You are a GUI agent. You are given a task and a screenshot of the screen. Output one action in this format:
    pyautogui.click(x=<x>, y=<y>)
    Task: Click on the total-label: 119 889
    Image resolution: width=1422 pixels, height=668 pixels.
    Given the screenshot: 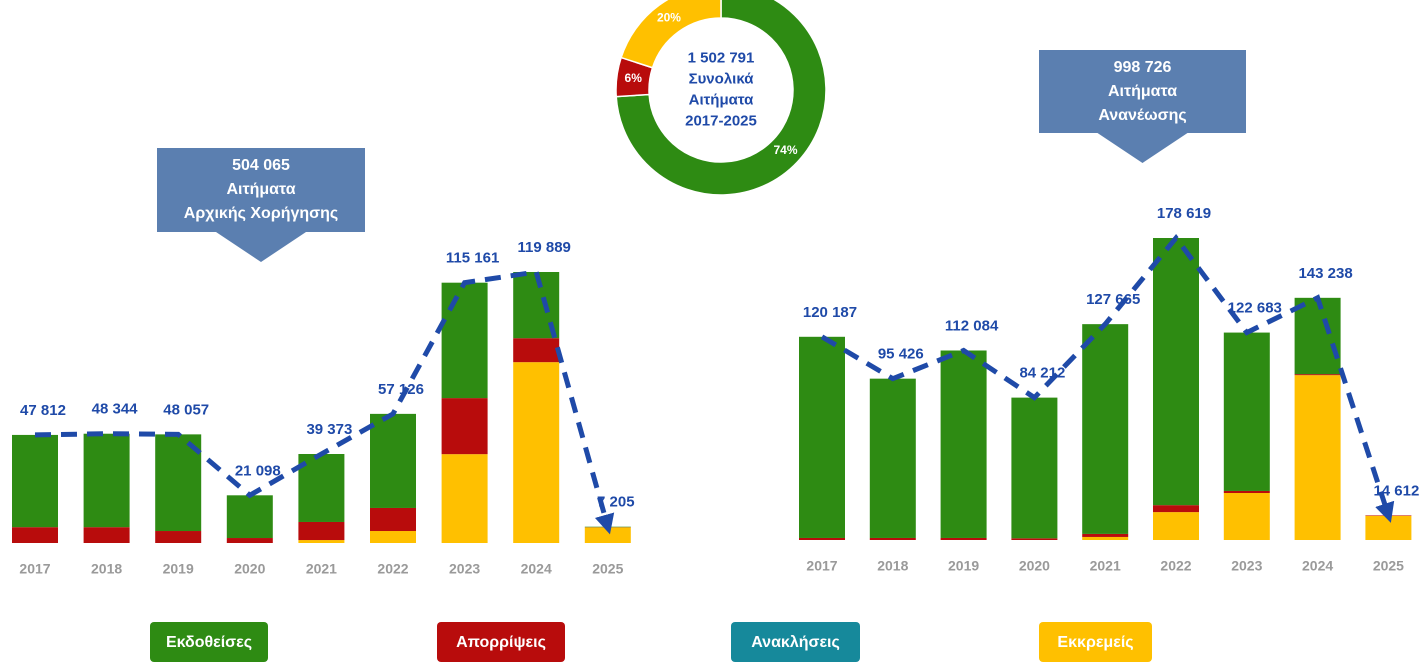 What is the action you would take?
    pyautogui.click(x=543, y=247)
    